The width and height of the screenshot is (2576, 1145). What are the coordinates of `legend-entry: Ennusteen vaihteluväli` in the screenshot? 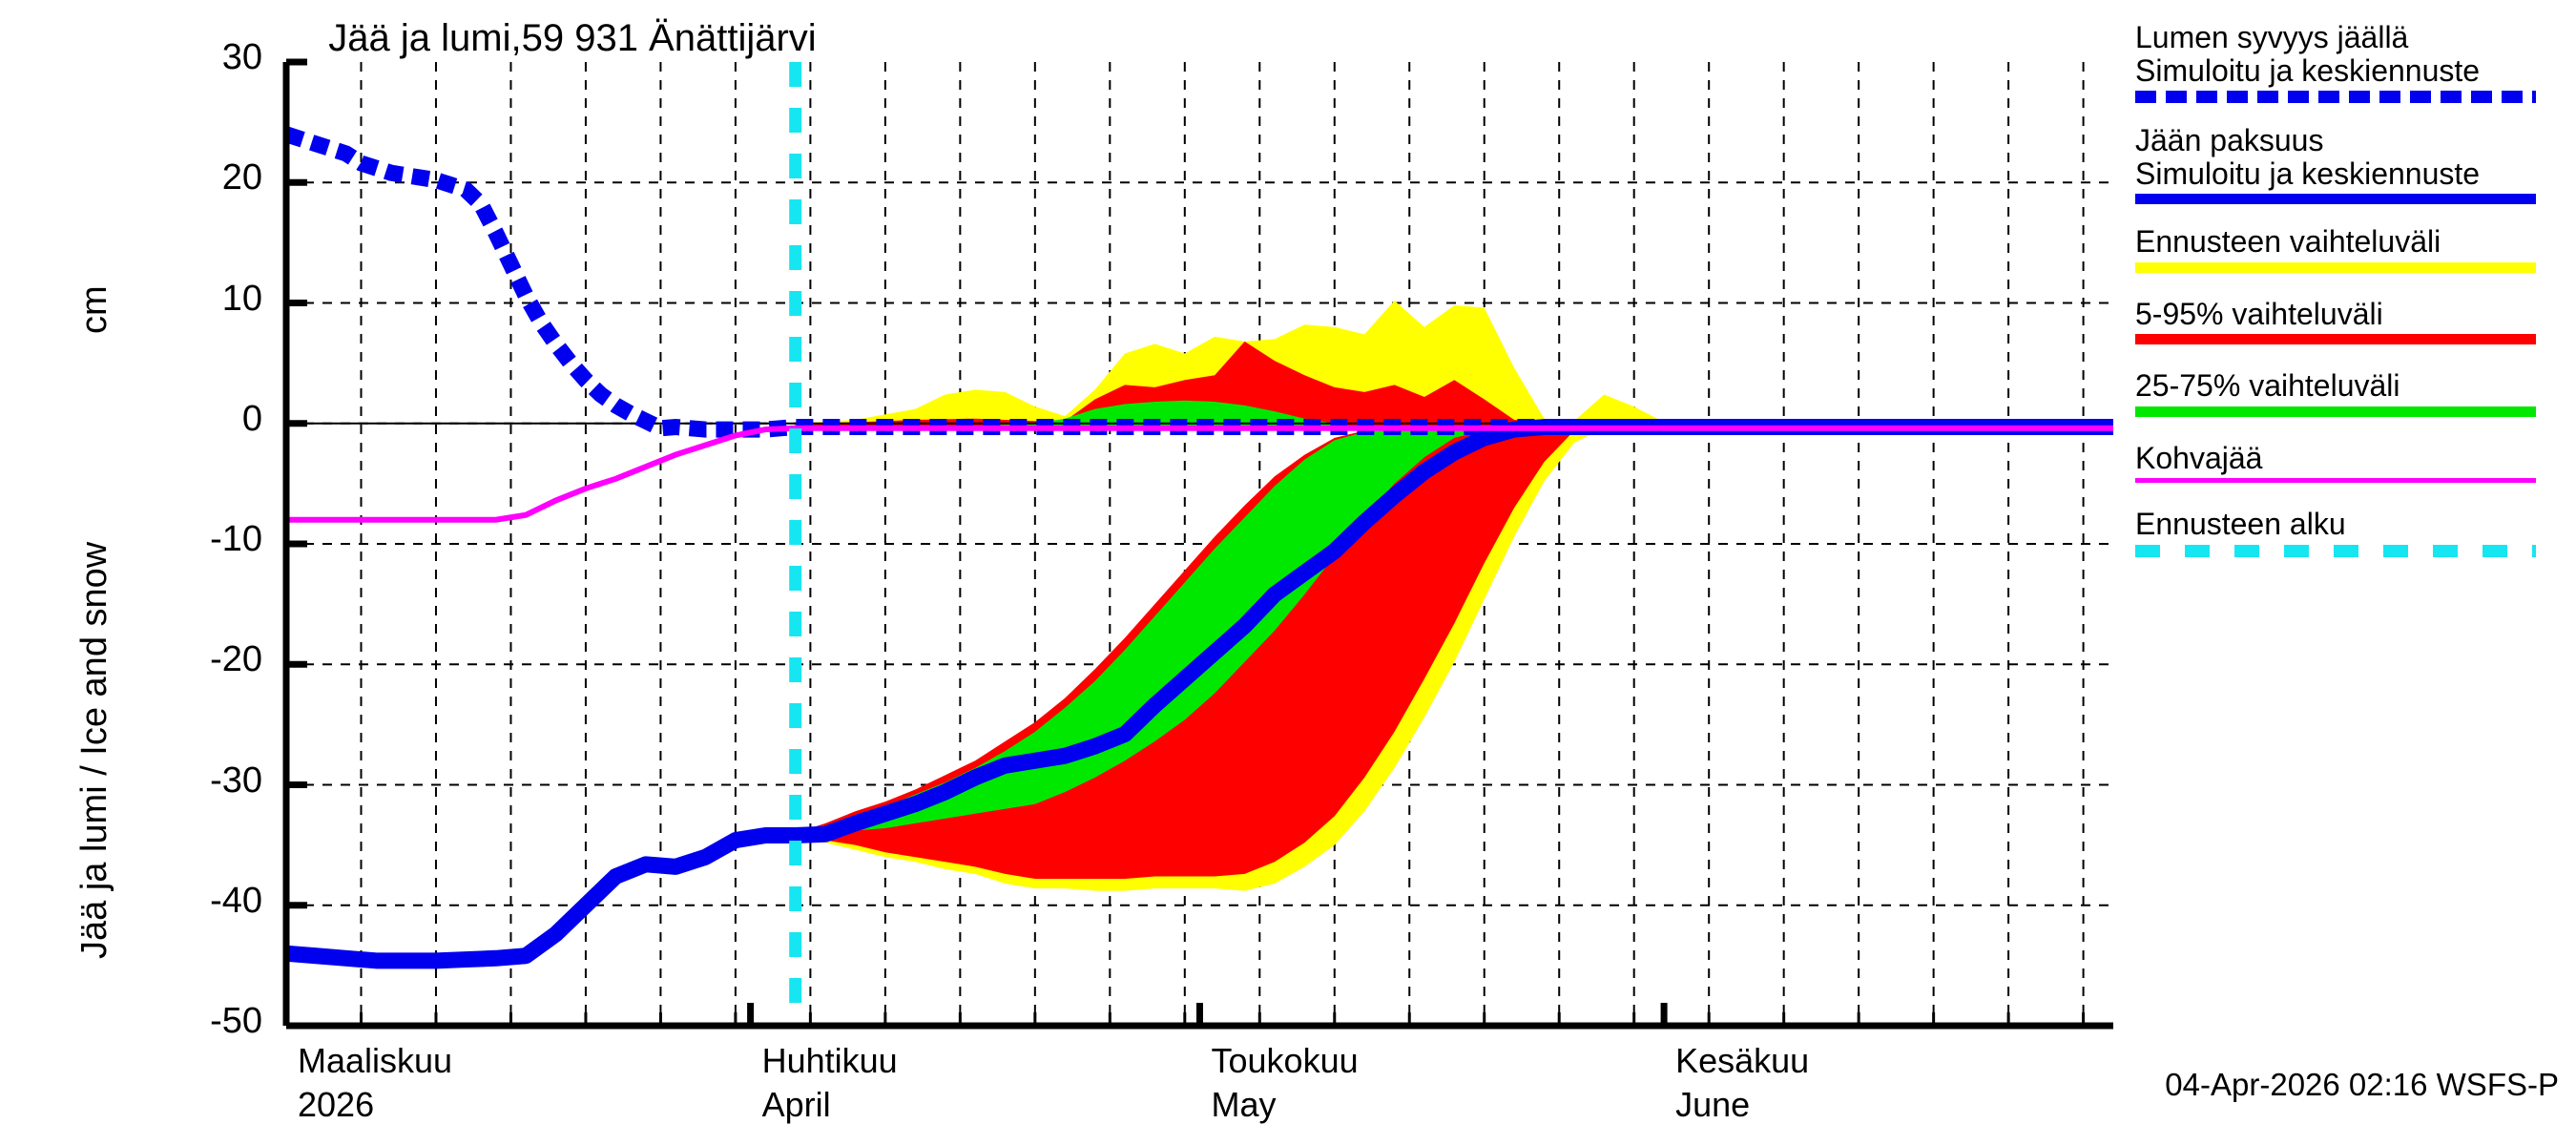 It's located at (2354, 249).